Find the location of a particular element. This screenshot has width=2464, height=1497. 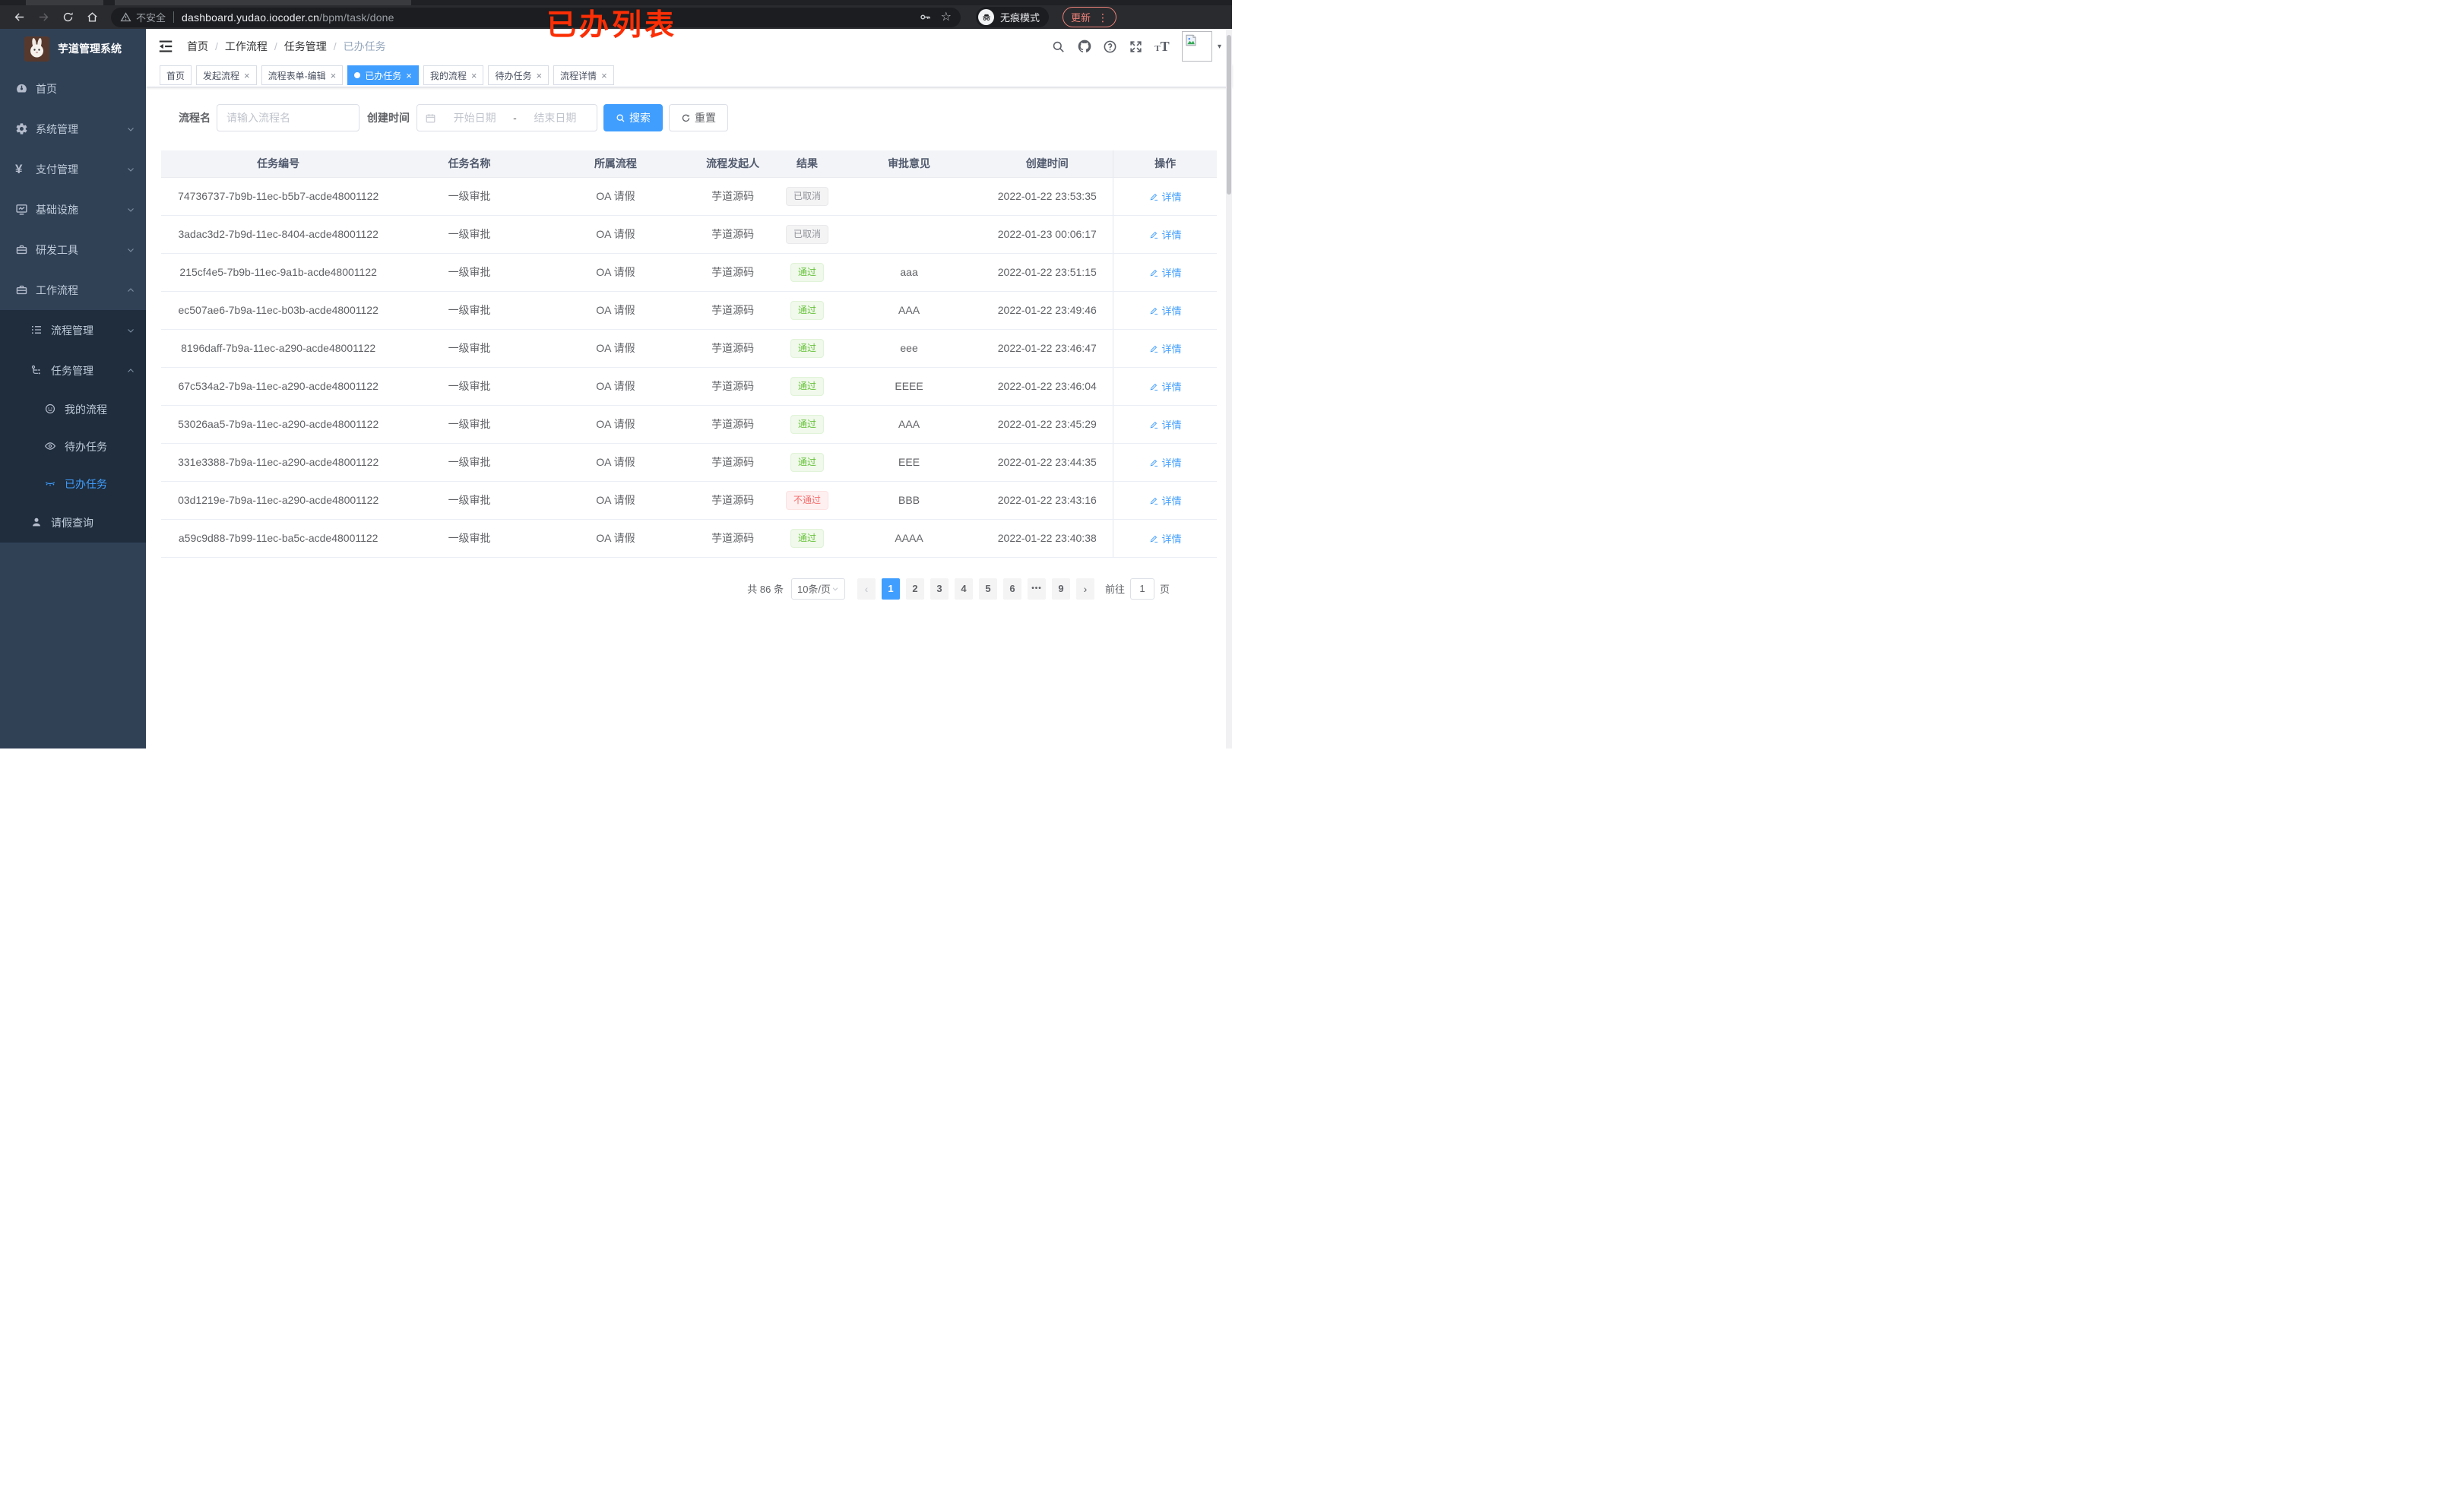

cell-result: 通过 is located at coordinates (807, 462).